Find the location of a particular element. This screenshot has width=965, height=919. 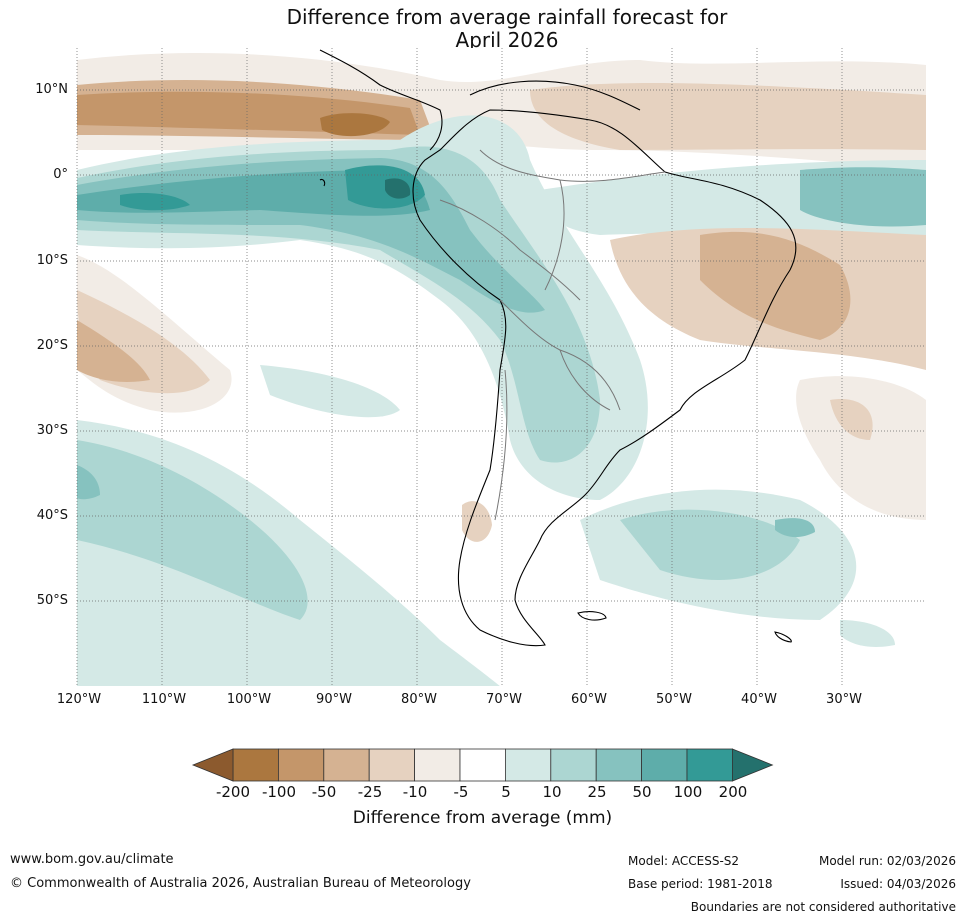

issued-date: Issued: 04/03/2026 is located at coordinates (898, 884).